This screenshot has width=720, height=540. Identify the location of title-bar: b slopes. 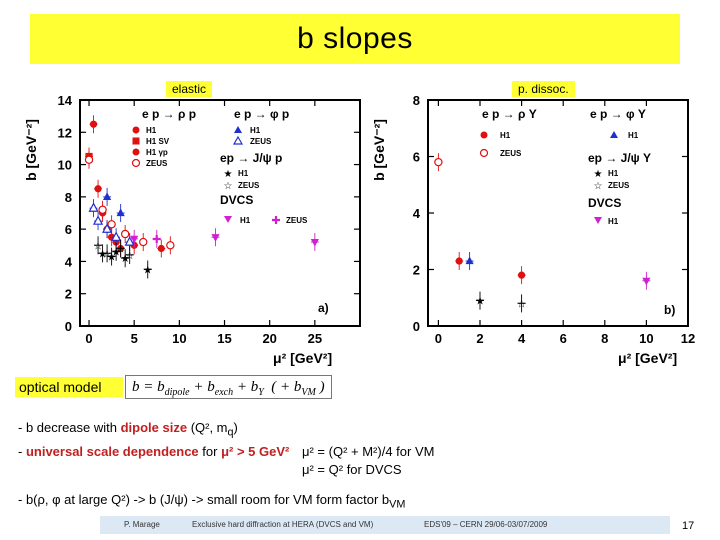
(355, 39).